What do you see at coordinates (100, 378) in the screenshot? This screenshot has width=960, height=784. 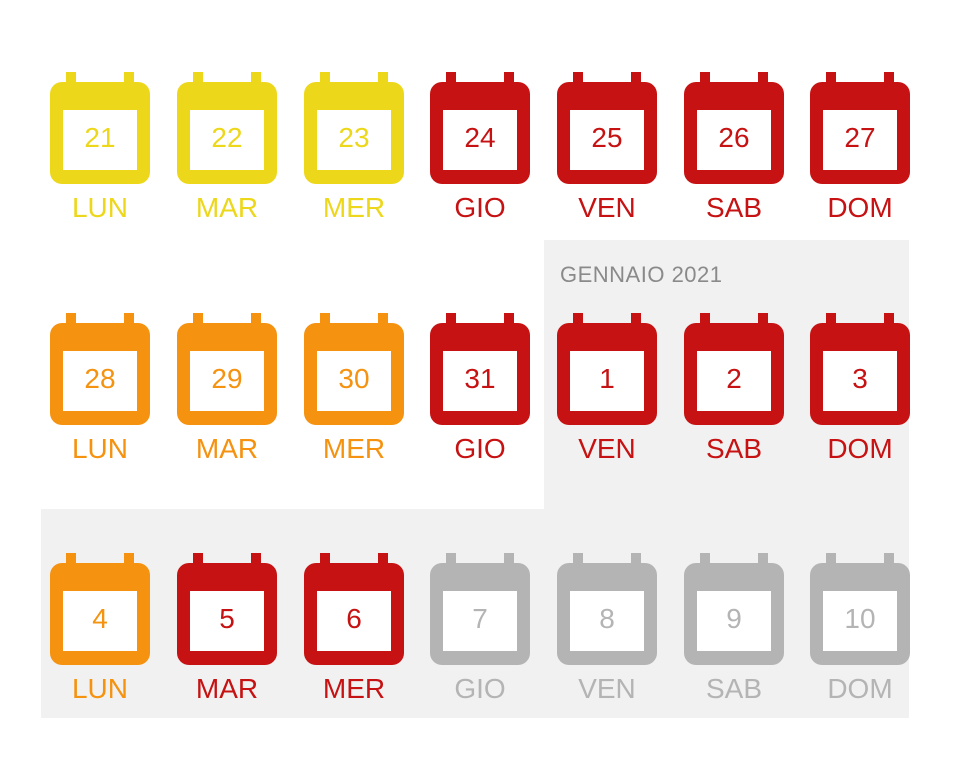 I see `day-number: 28` at bounding box center [100, 378].